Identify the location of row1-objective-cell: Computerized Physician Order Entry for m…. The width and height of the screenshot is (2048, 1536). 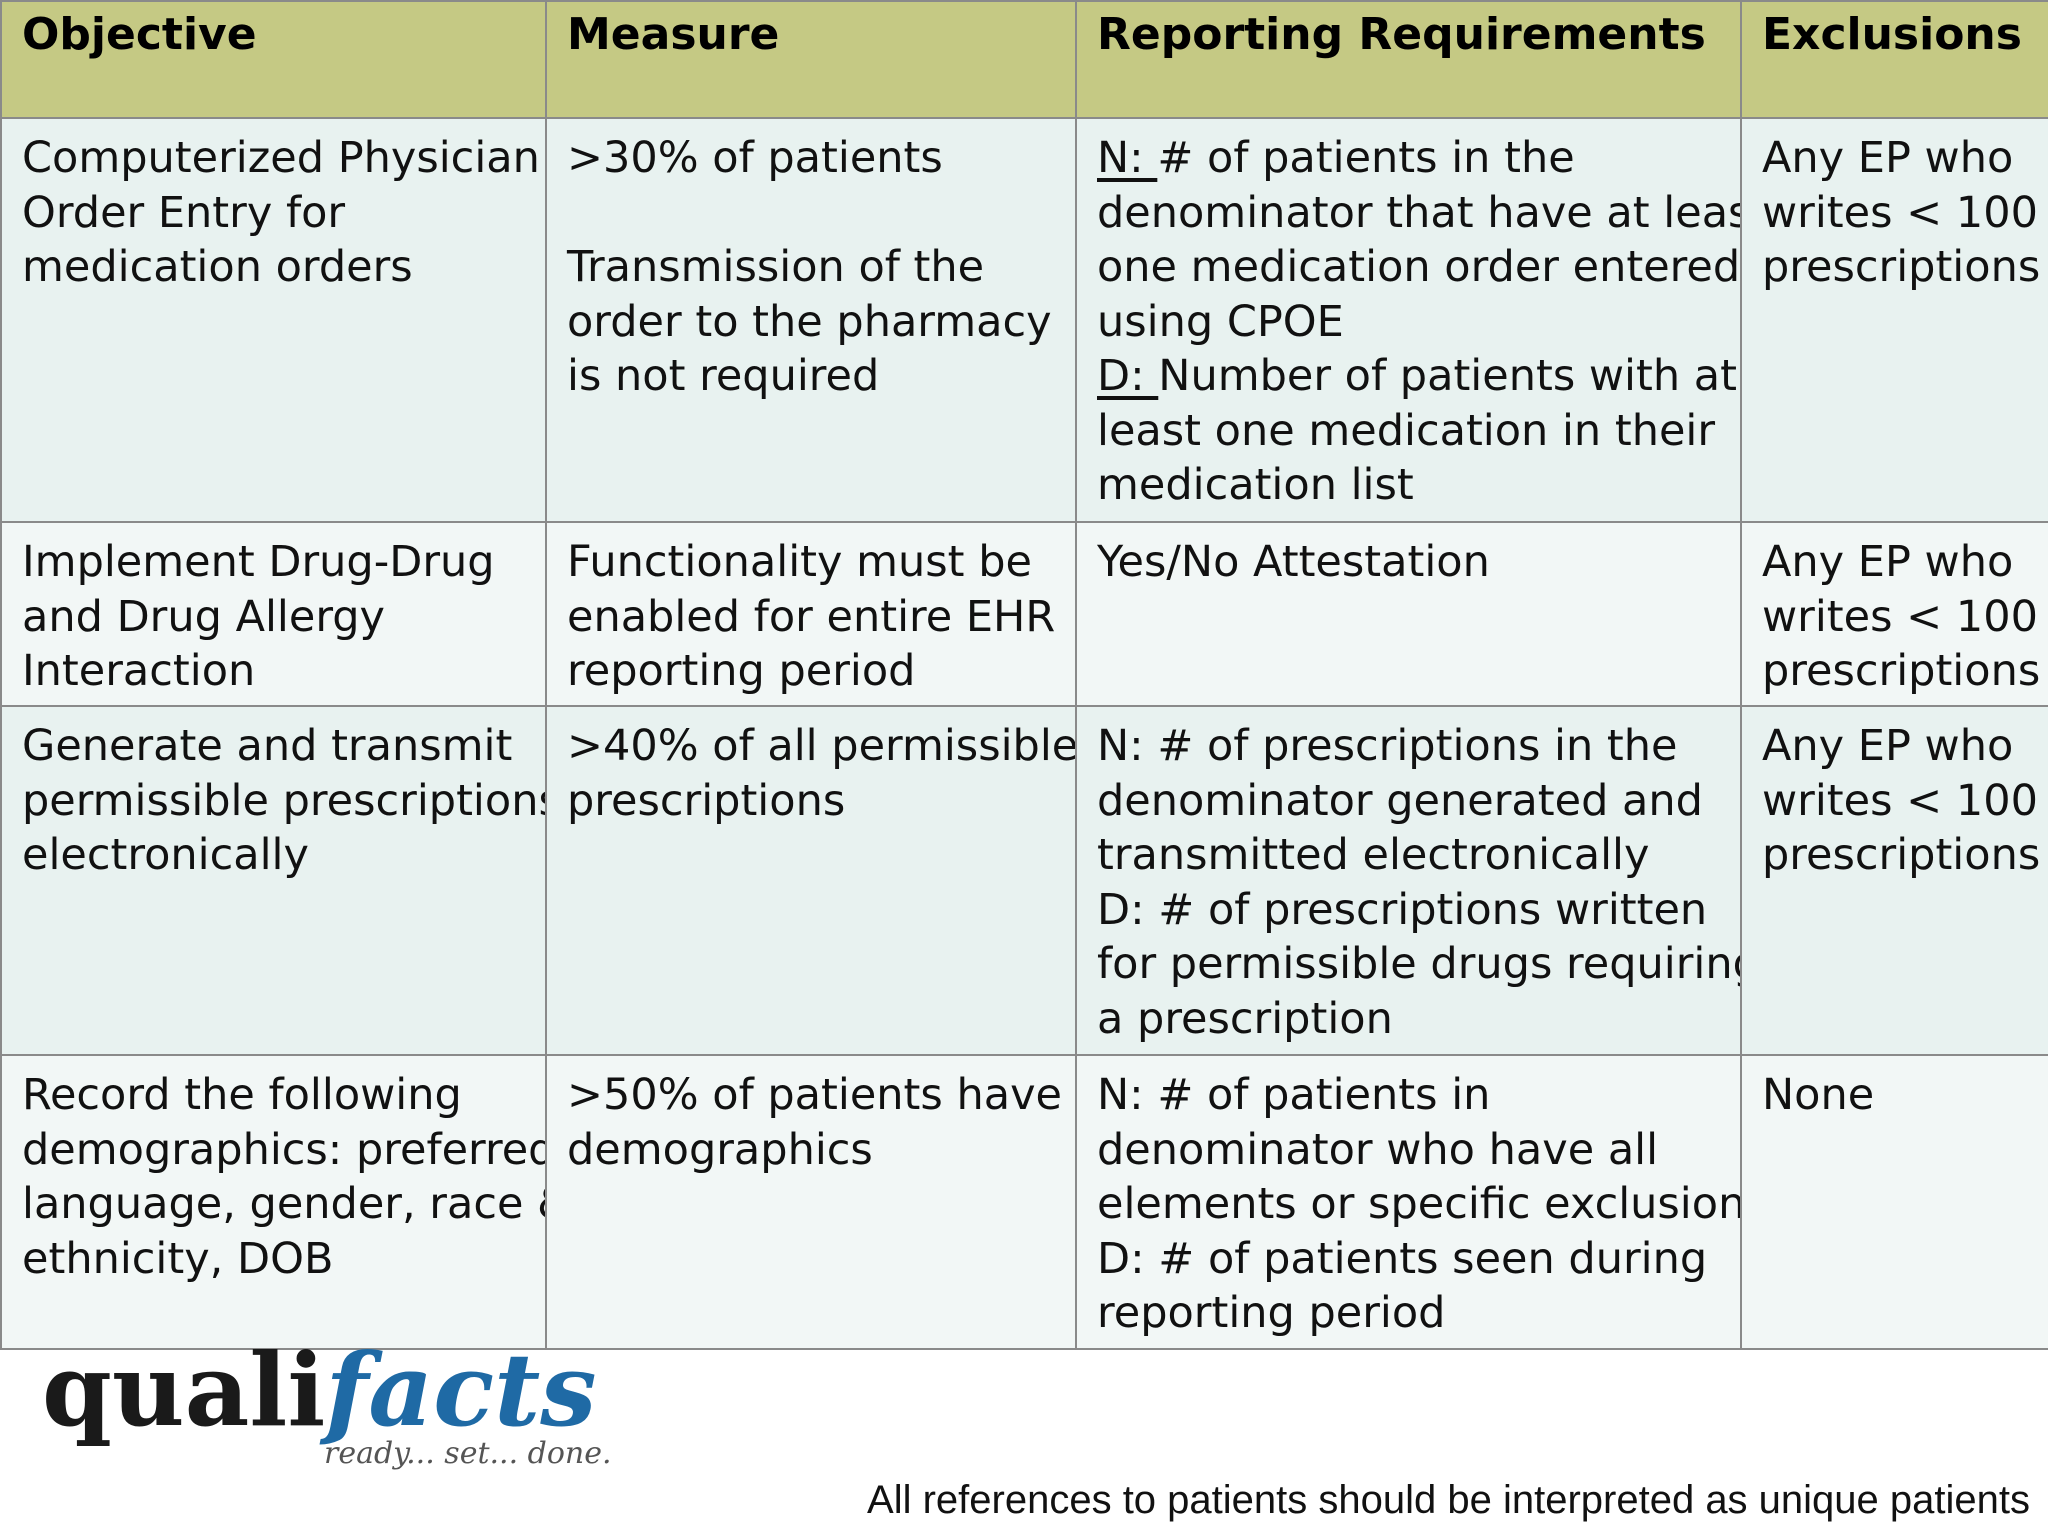
(274, 321).